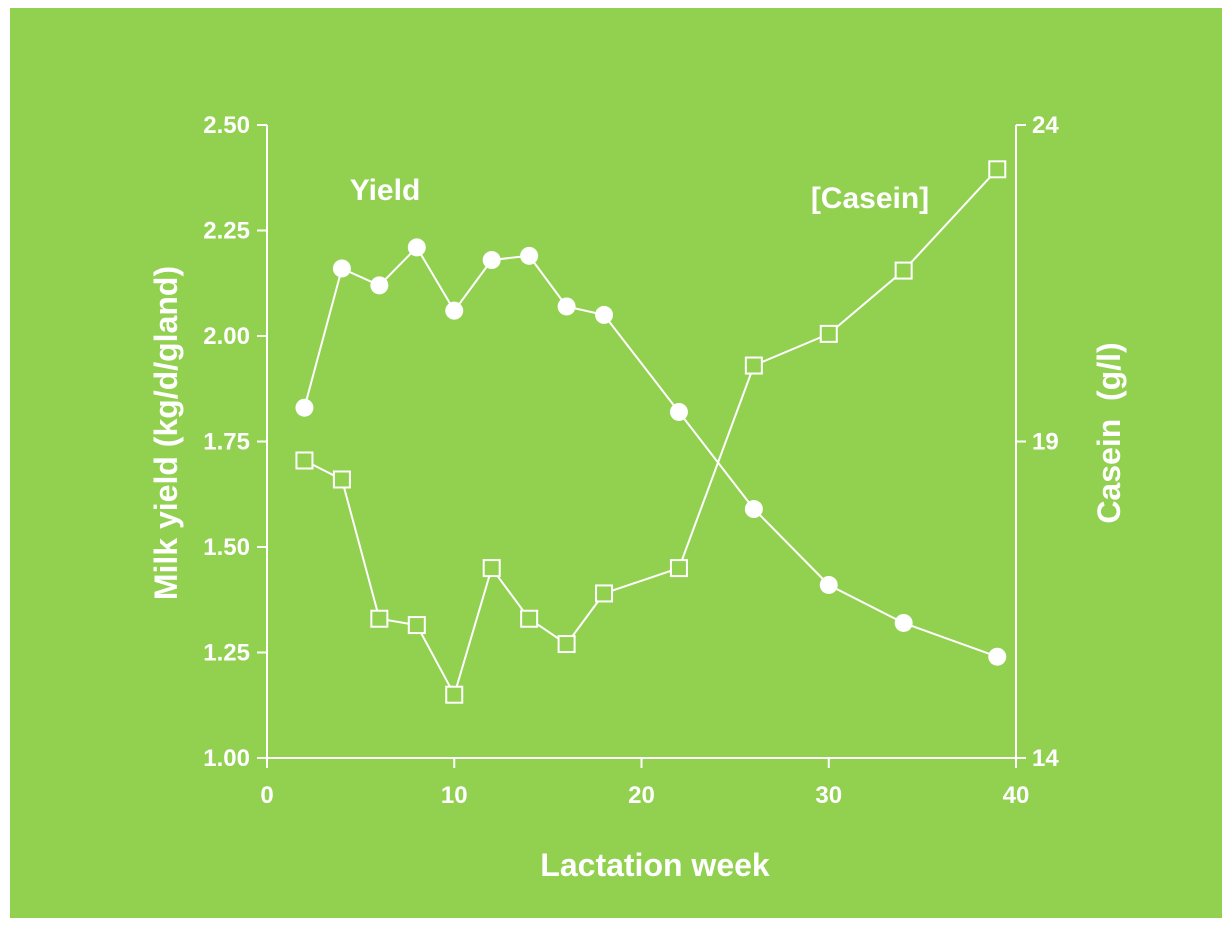  What do you see at coordinates (226, 231) in the screenshot?
I see `y-tick-label-left: 2.25` at bounding box center [226, 231].